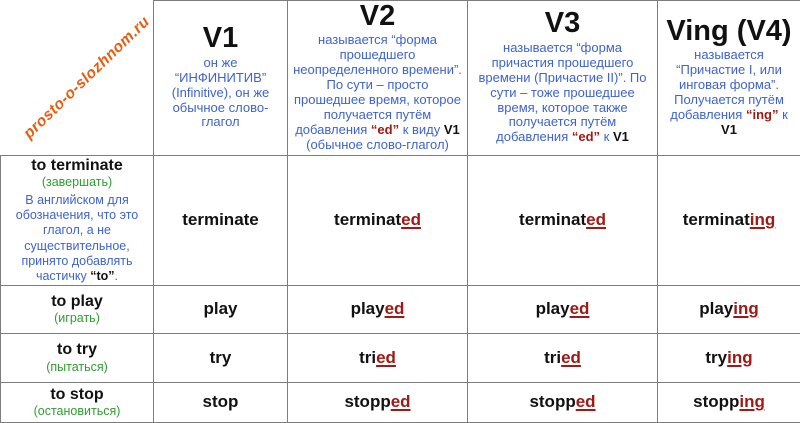 The width and height of the screenshot is (800, 423). I want to click on verb-form-cell: trying, so click(729, 357).